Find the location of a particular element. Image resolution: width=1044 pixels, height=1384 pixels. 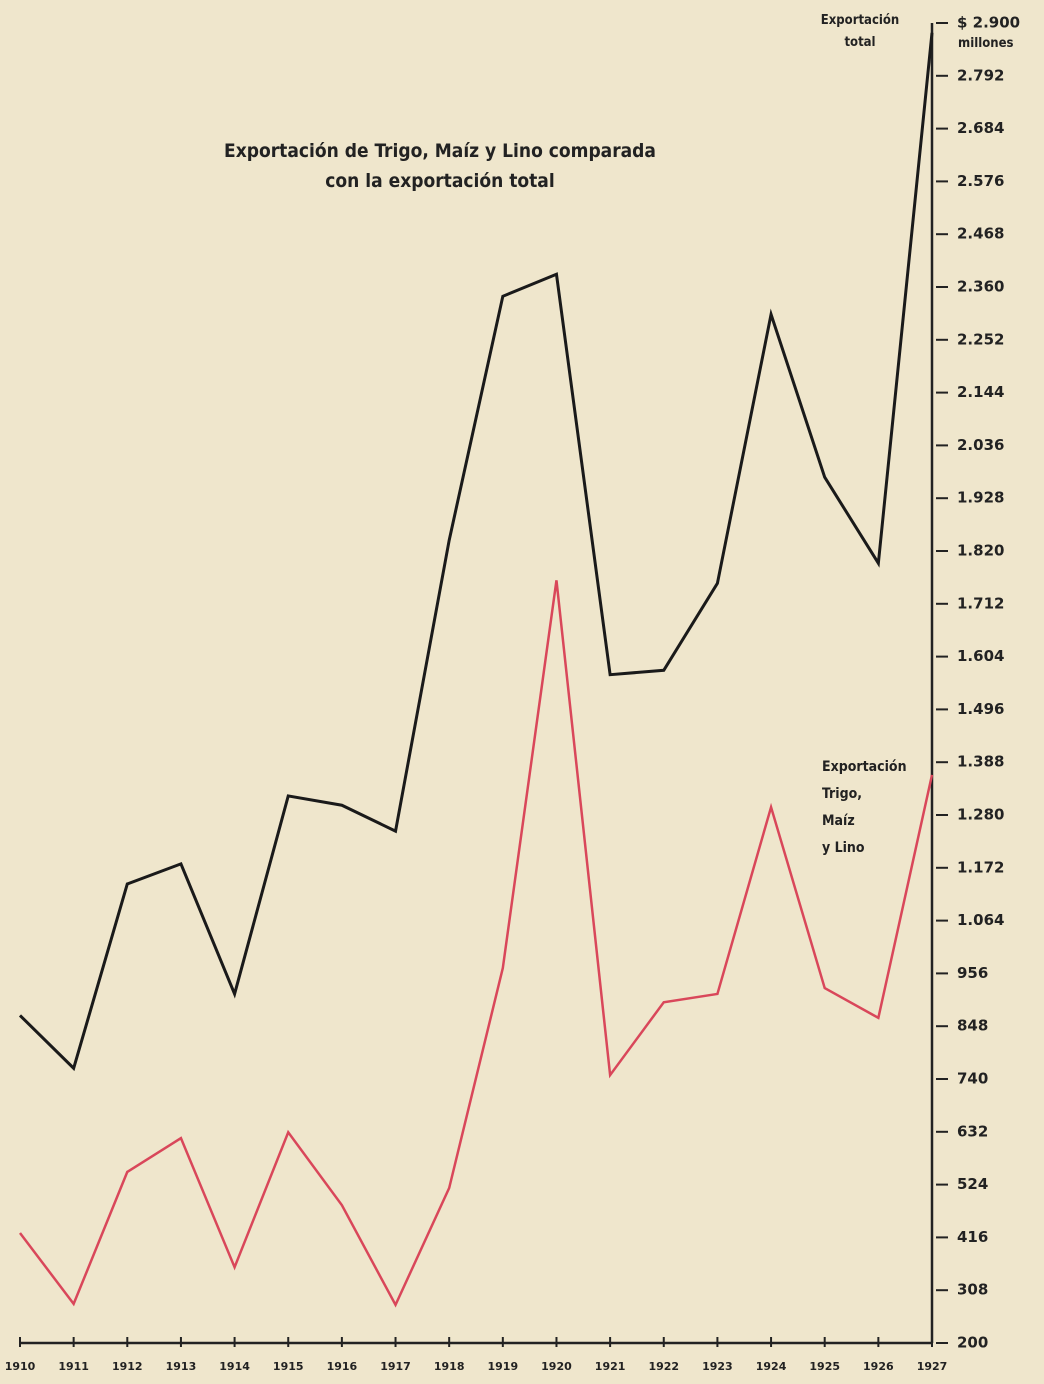

x-tick-label: 1926 is located at coordinates (878, 1366).